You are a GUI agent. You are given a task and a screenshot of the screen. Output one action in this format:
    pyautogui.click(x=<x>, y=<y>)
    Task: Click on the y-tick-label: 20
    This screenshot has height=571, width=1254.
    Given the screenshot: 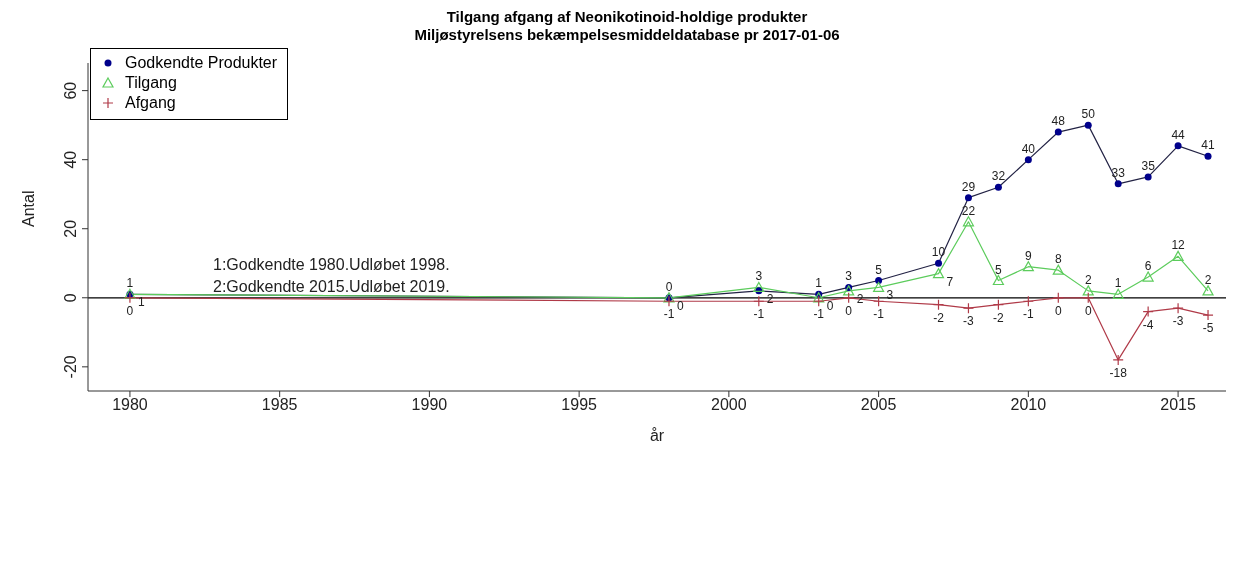 What is the action you would take?
    pyautogui.click(x=70, y=228)
    